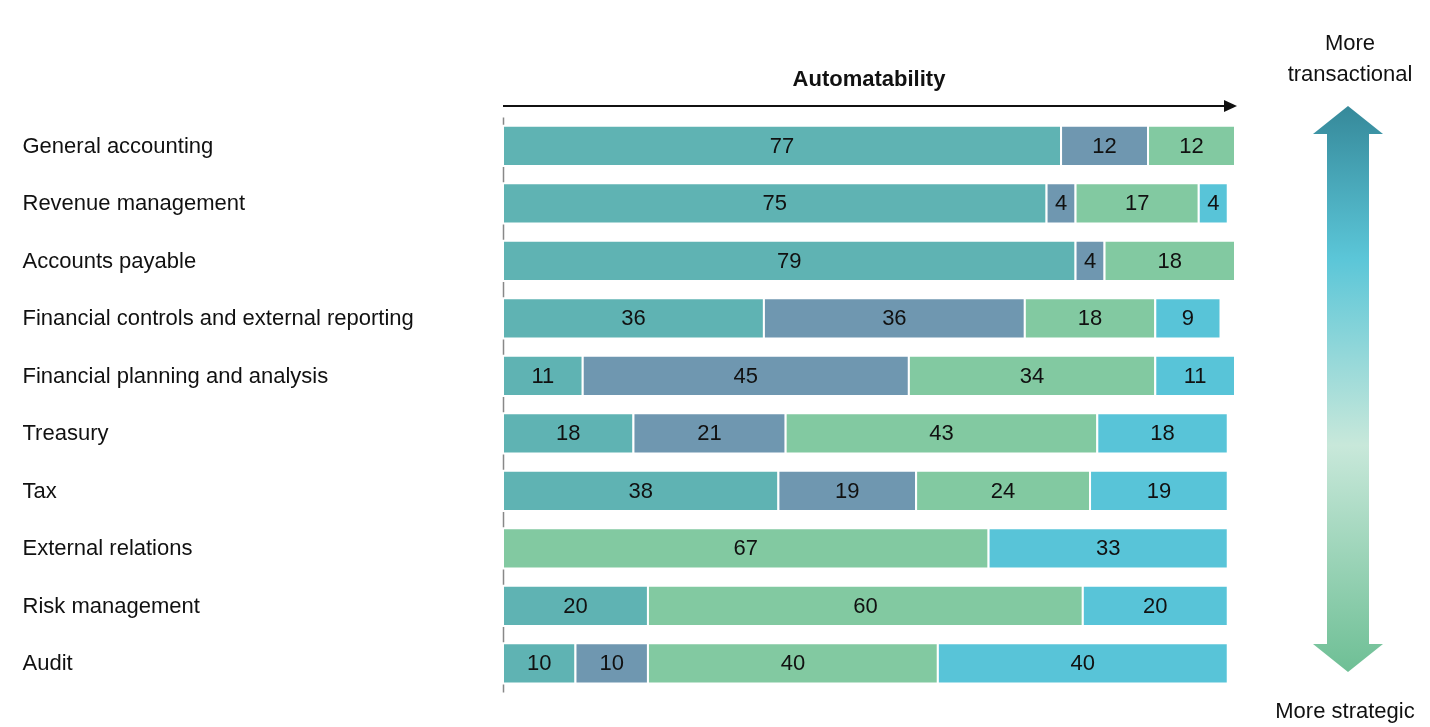  Describe the element at coordinates (1188, 318) in the screenshot. I see `data-label: 9` at that location.